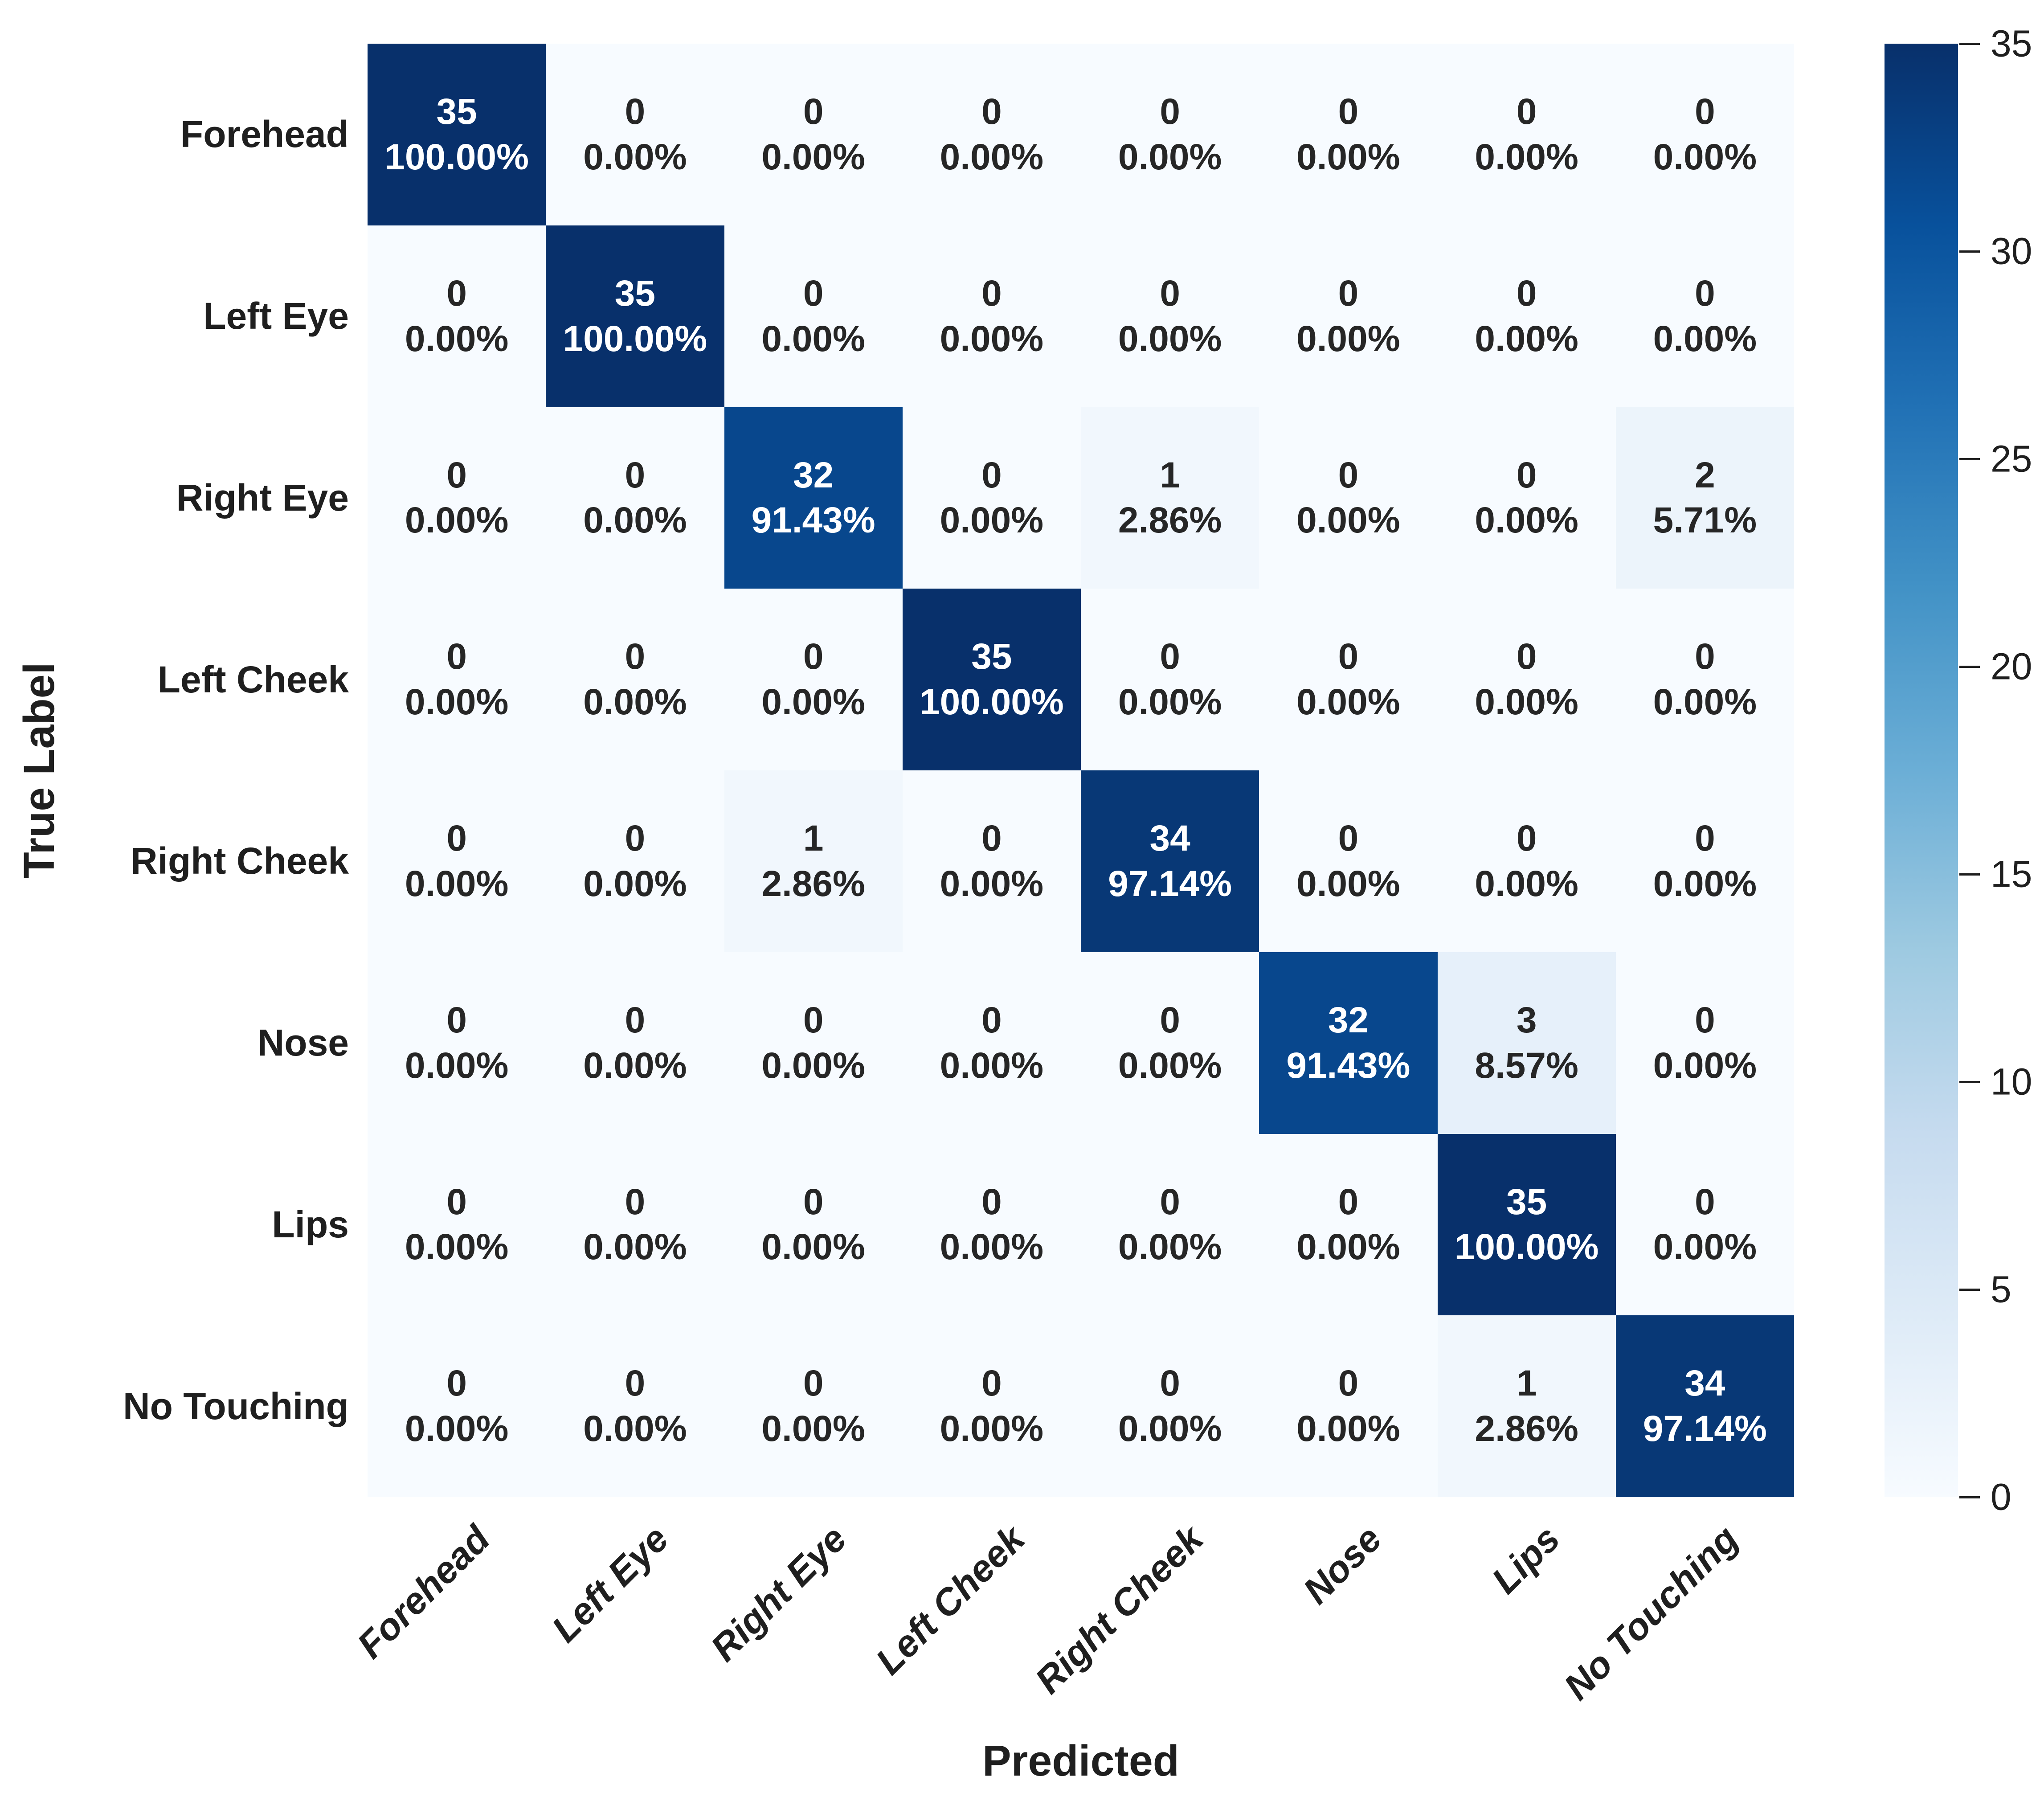  What do you see at coordinates (1119, 1609) in the screenshot?
I see `x-tick-label: Right Cheek` at bounding box center [1119, 1609].